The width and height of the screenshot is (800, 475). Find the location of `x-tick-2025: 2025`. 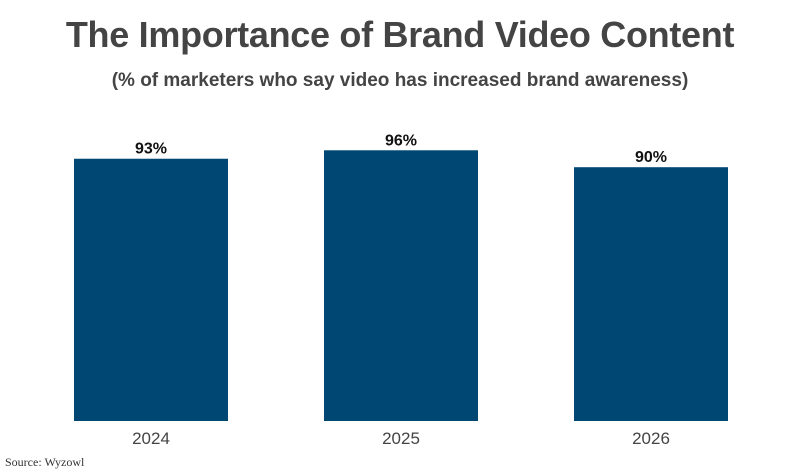

x-tick-2025: 2025 is located at coordinates (401, 438).